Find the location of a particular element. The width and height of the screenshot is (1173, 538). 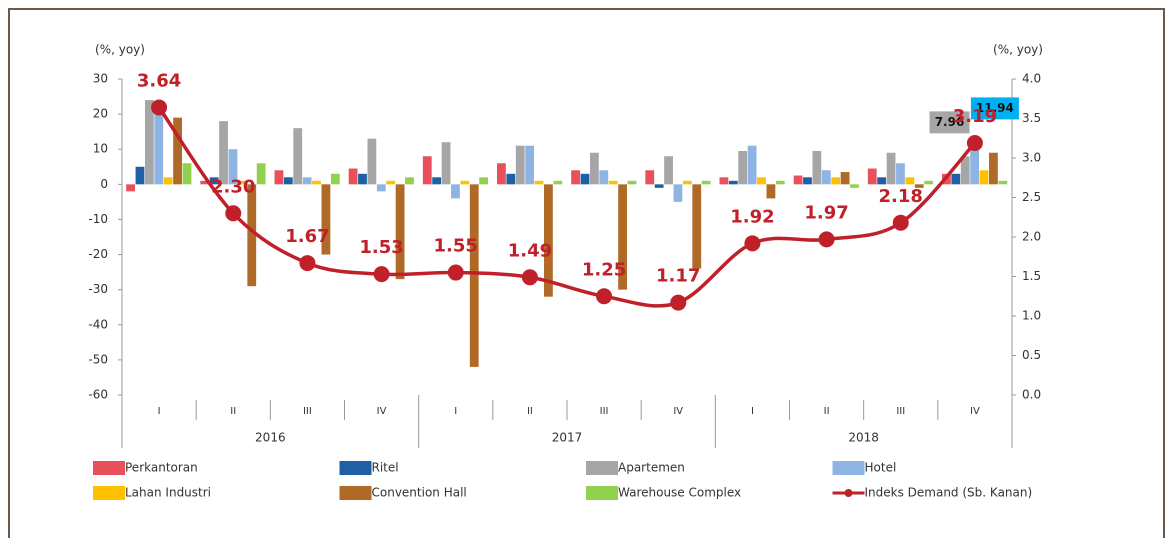

x-tick-label: I is located at coordinates (159, 411).